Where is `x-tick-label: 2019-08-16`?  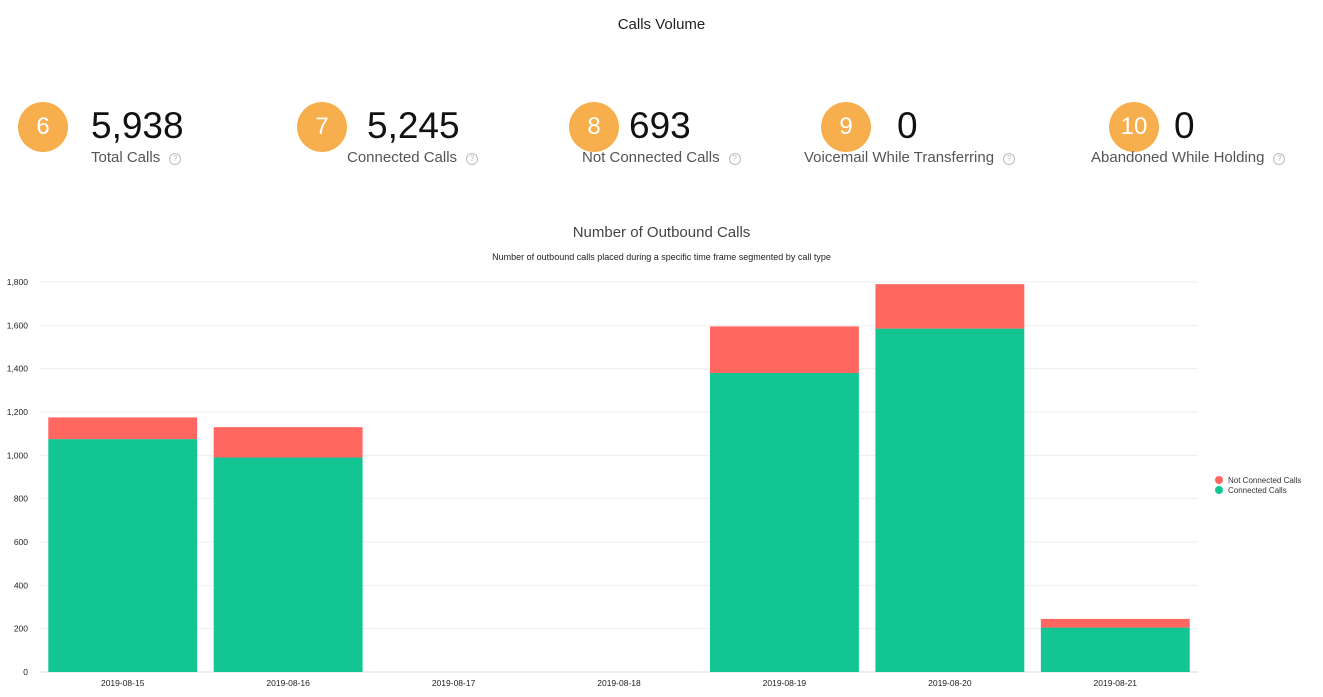
x-tick-label: 2019-08-16 is located at coordinates (288, 683).